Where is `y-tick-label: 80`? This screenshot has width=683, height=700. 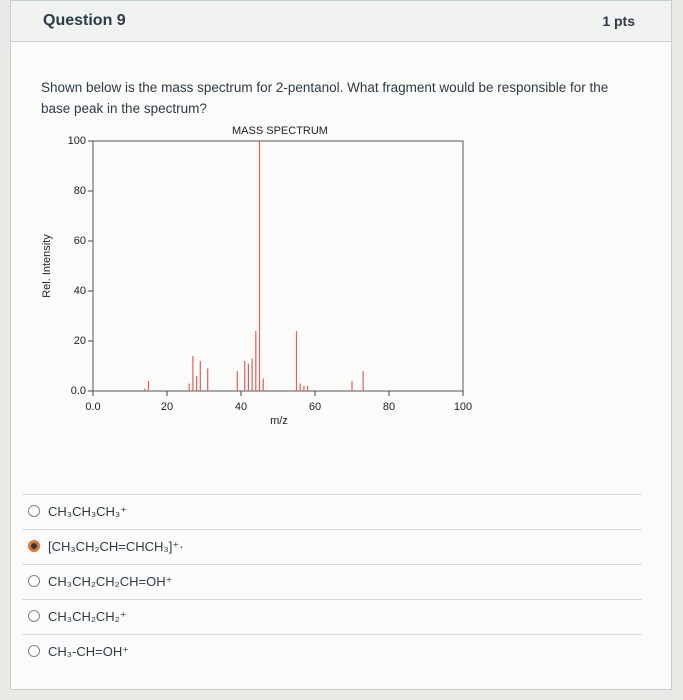 y-tick-label: 80 is located at coordinates (80, 191).